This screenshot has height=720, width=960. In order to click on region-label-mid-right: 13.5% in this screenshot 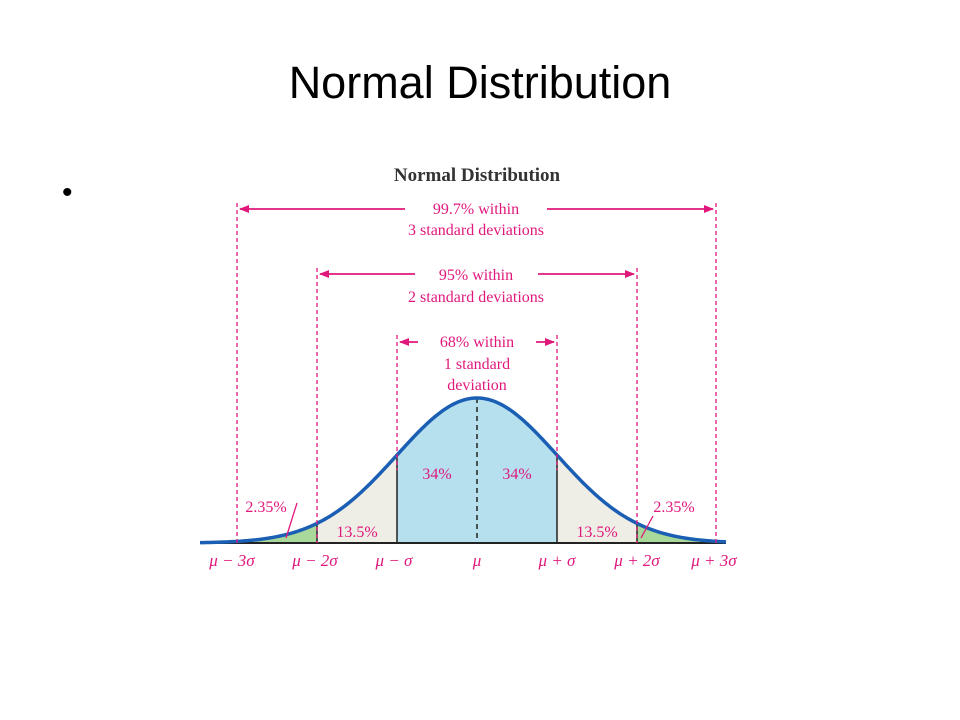, I will do `click(596, 532)`.